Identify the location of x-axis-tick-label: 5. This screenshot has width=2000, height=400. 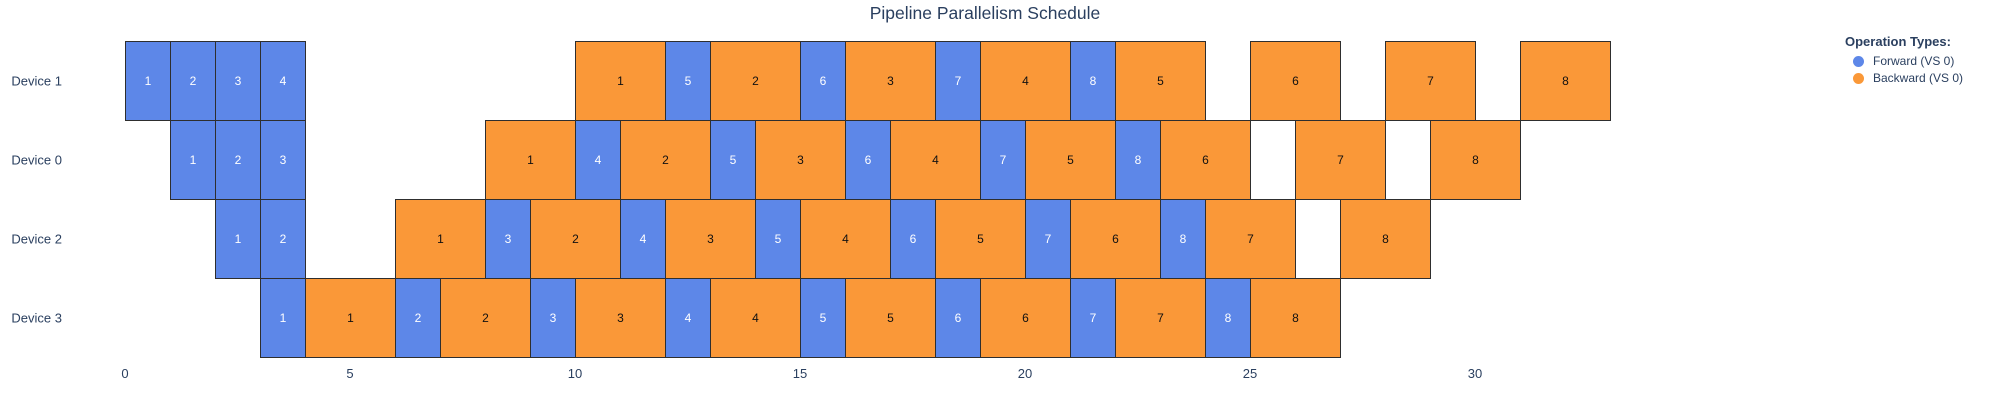
(350, 373).